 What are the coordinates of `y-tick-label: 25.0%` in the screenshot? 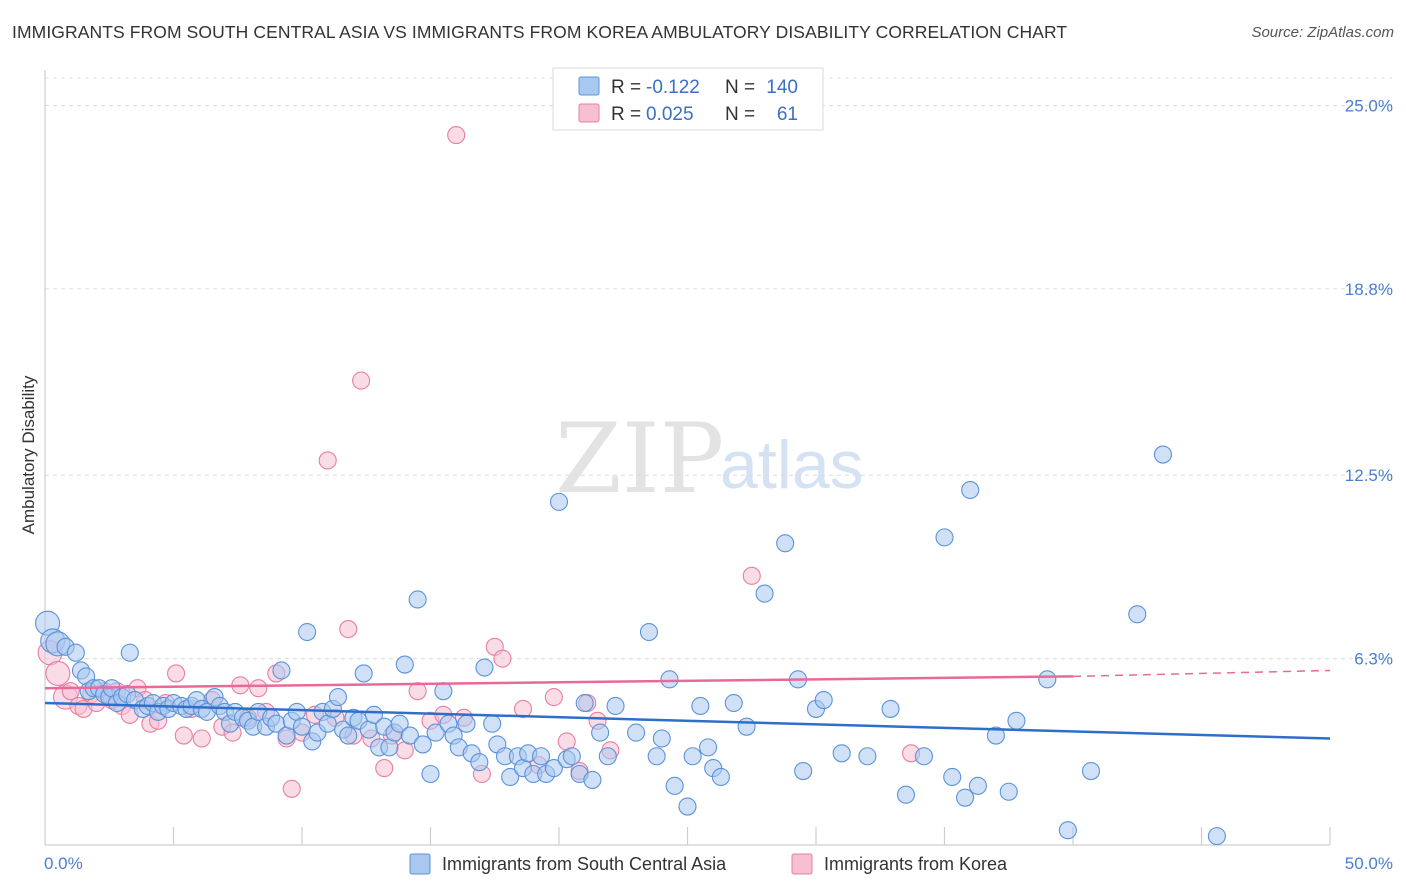 It's located at (1369, 105).